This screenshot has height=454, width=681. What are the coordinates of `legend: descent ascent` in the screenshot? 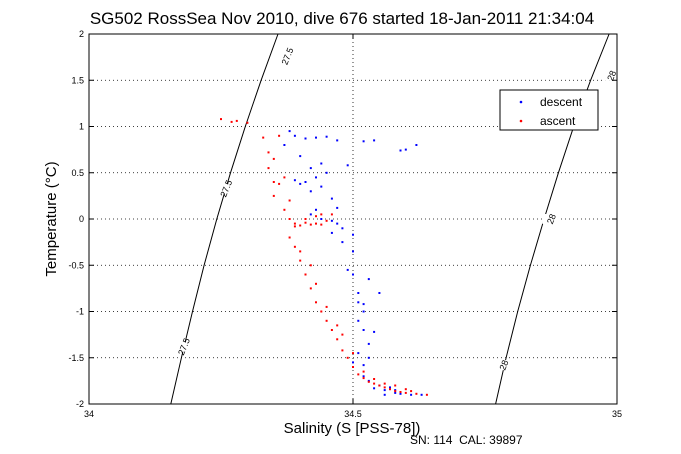 It's located at (549, 110).